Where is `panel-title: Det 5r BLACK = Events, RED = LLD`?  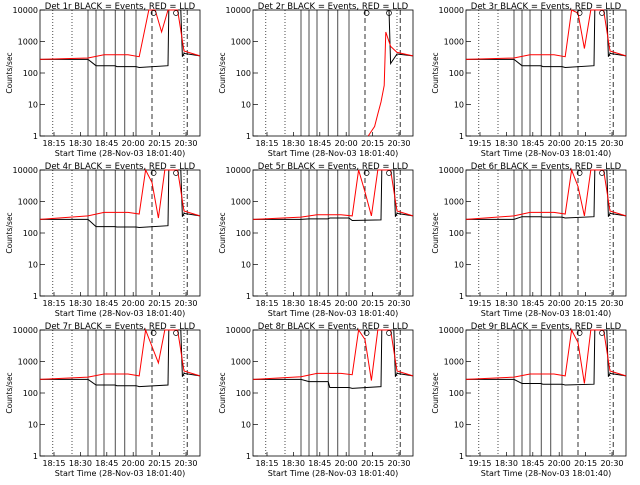
panel-title: Det 5r BLACK = Events, RED = LLD is located at coordinates (333, 167).